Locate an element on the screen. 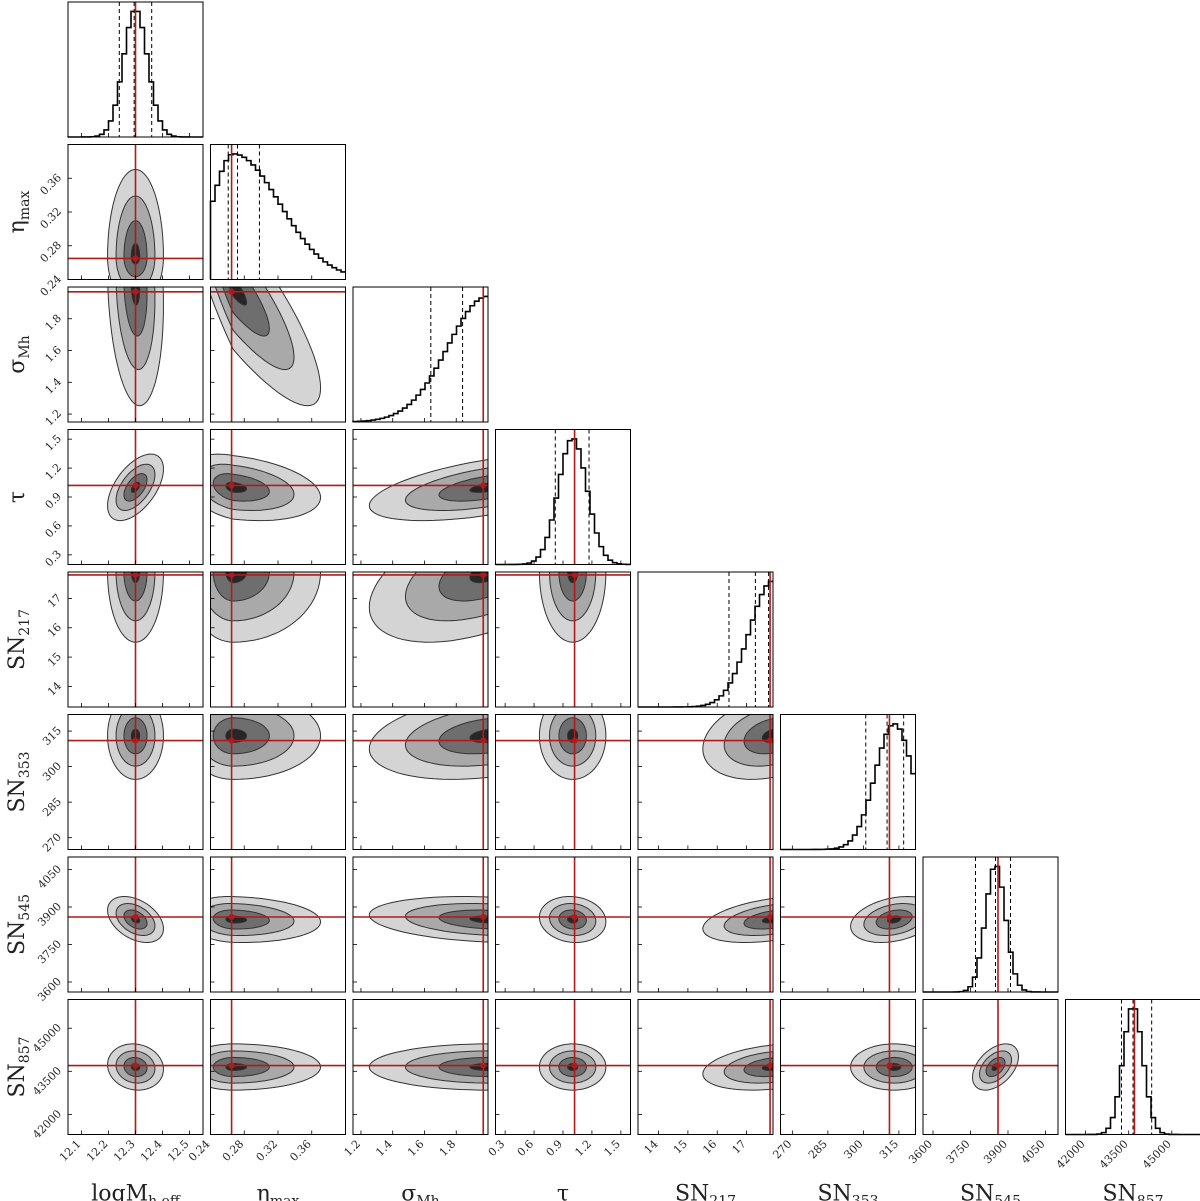  x-tick-label: 43500 is located at coordinates (1114, 1154).